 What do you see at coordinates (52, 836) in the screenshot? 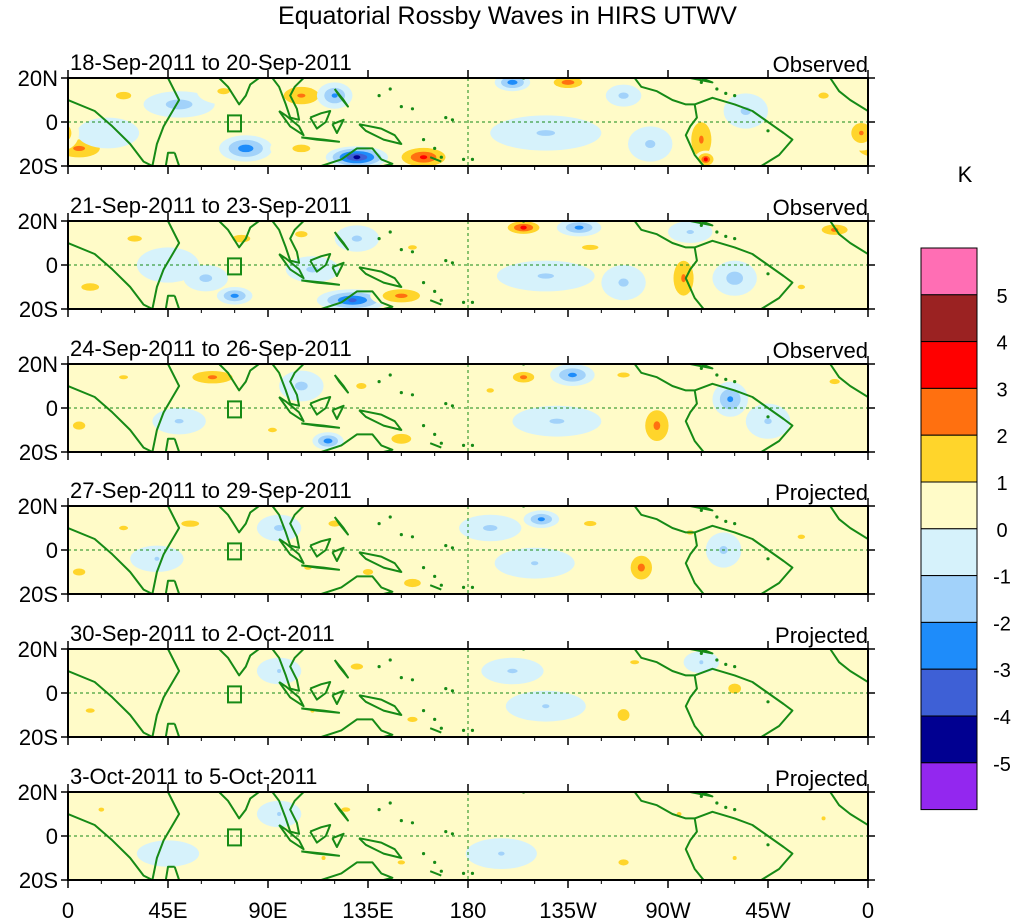
I see `y-tick-label: 0` at bounding box center [52, 836].